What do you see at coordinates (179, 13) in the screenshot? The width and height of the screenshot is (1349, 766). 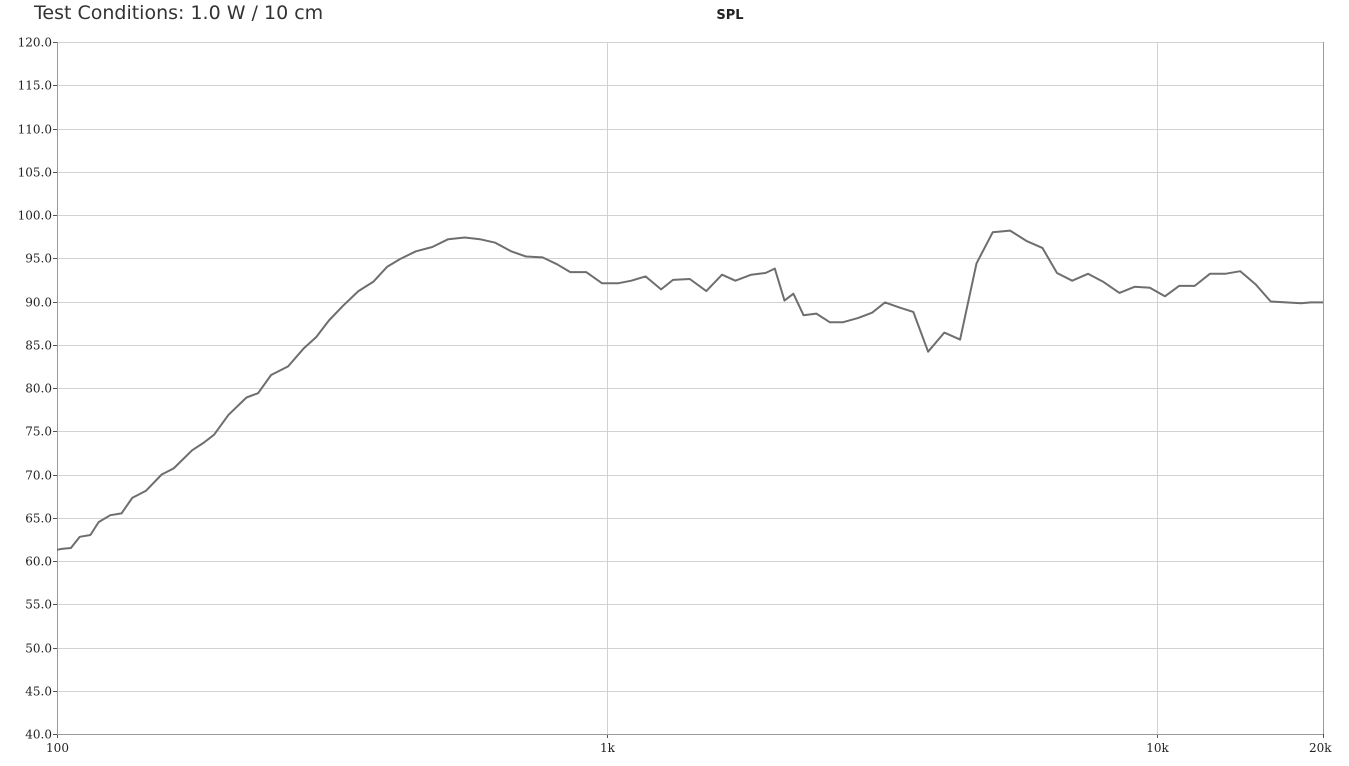 I see `test-conditions-label: Test Conditions: 1.0 W / 10 cm` at bounding box center [179, 13].